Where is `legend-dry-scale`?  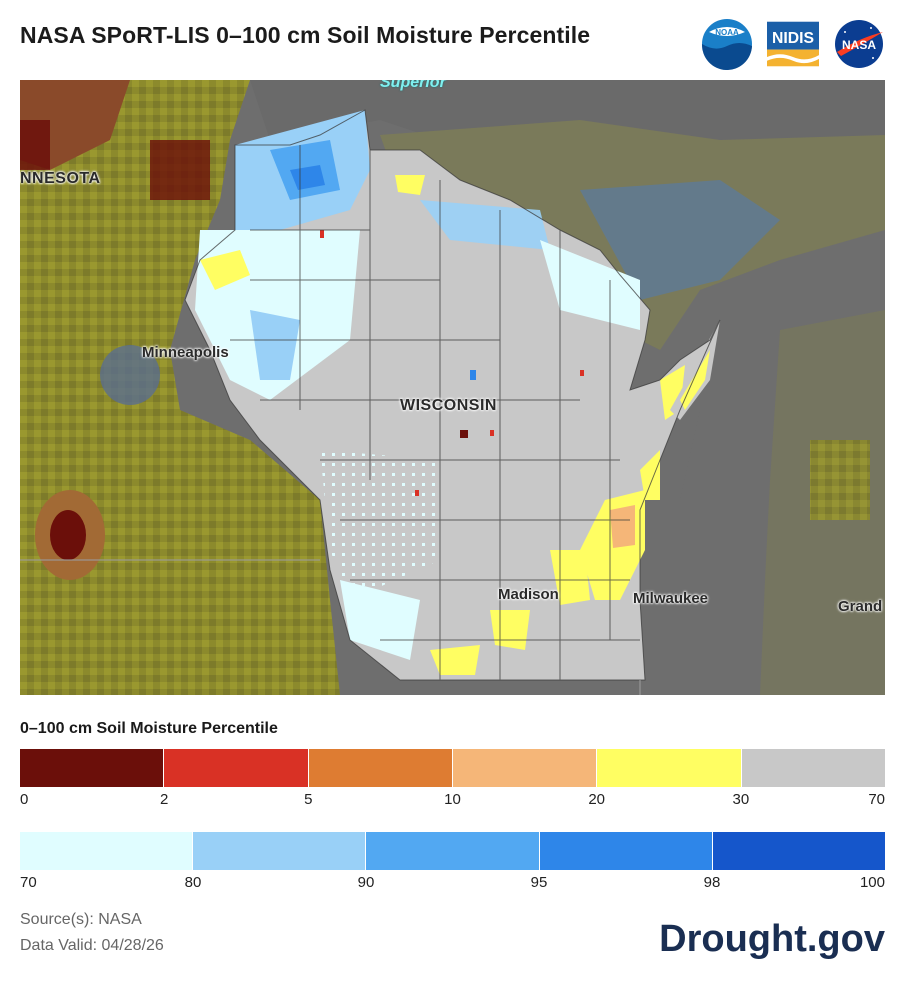 legend-dry-scale is located at coordinates (452, 768).